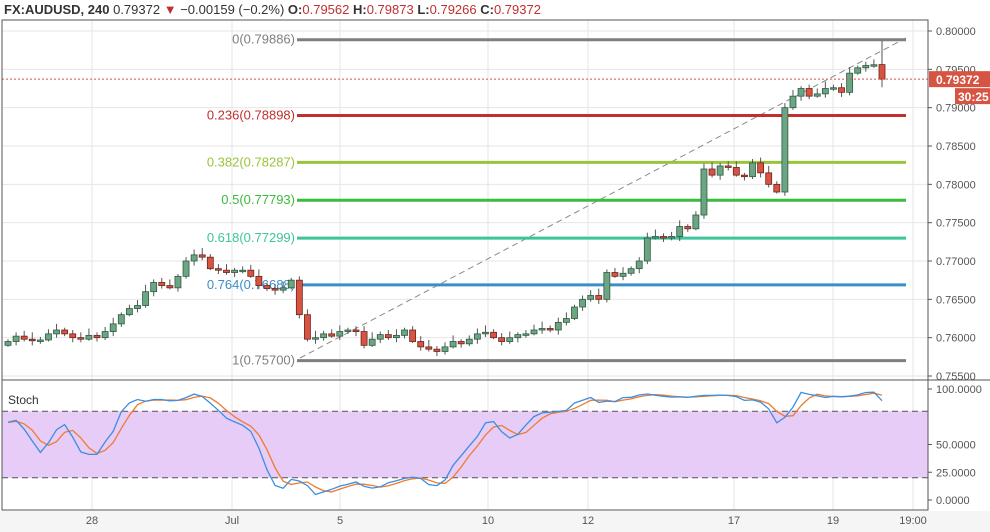 The width and height of the screenshot is (990, 532). What do you see at coordinates (517, 9) in the screenshot?
I see `close-value: 0.79372` at bounding box center [517, 9].